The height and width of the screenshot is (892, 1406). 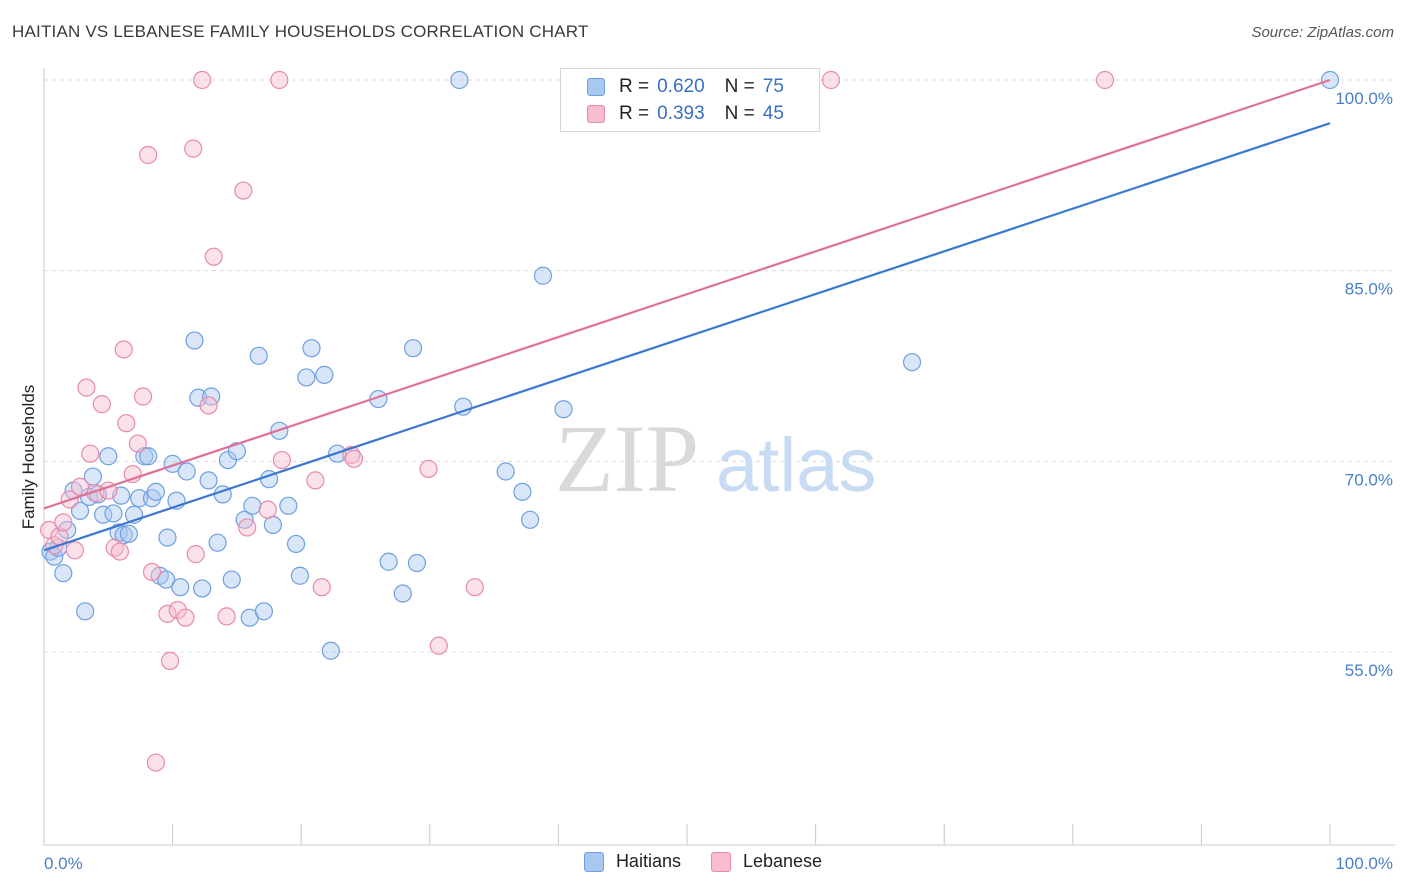 I want to click on stats-legend: R = 0.620 N = 75 R = 0.393 N = 45, so click(x=690, y=100).